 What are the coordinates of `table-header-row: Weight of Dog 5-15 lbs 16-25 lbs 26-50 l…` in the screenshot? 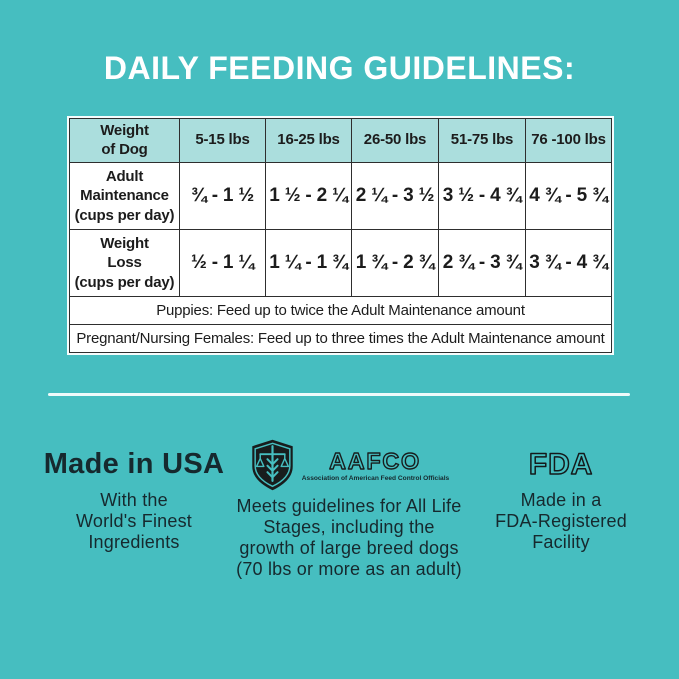 It's located at (340, 140).